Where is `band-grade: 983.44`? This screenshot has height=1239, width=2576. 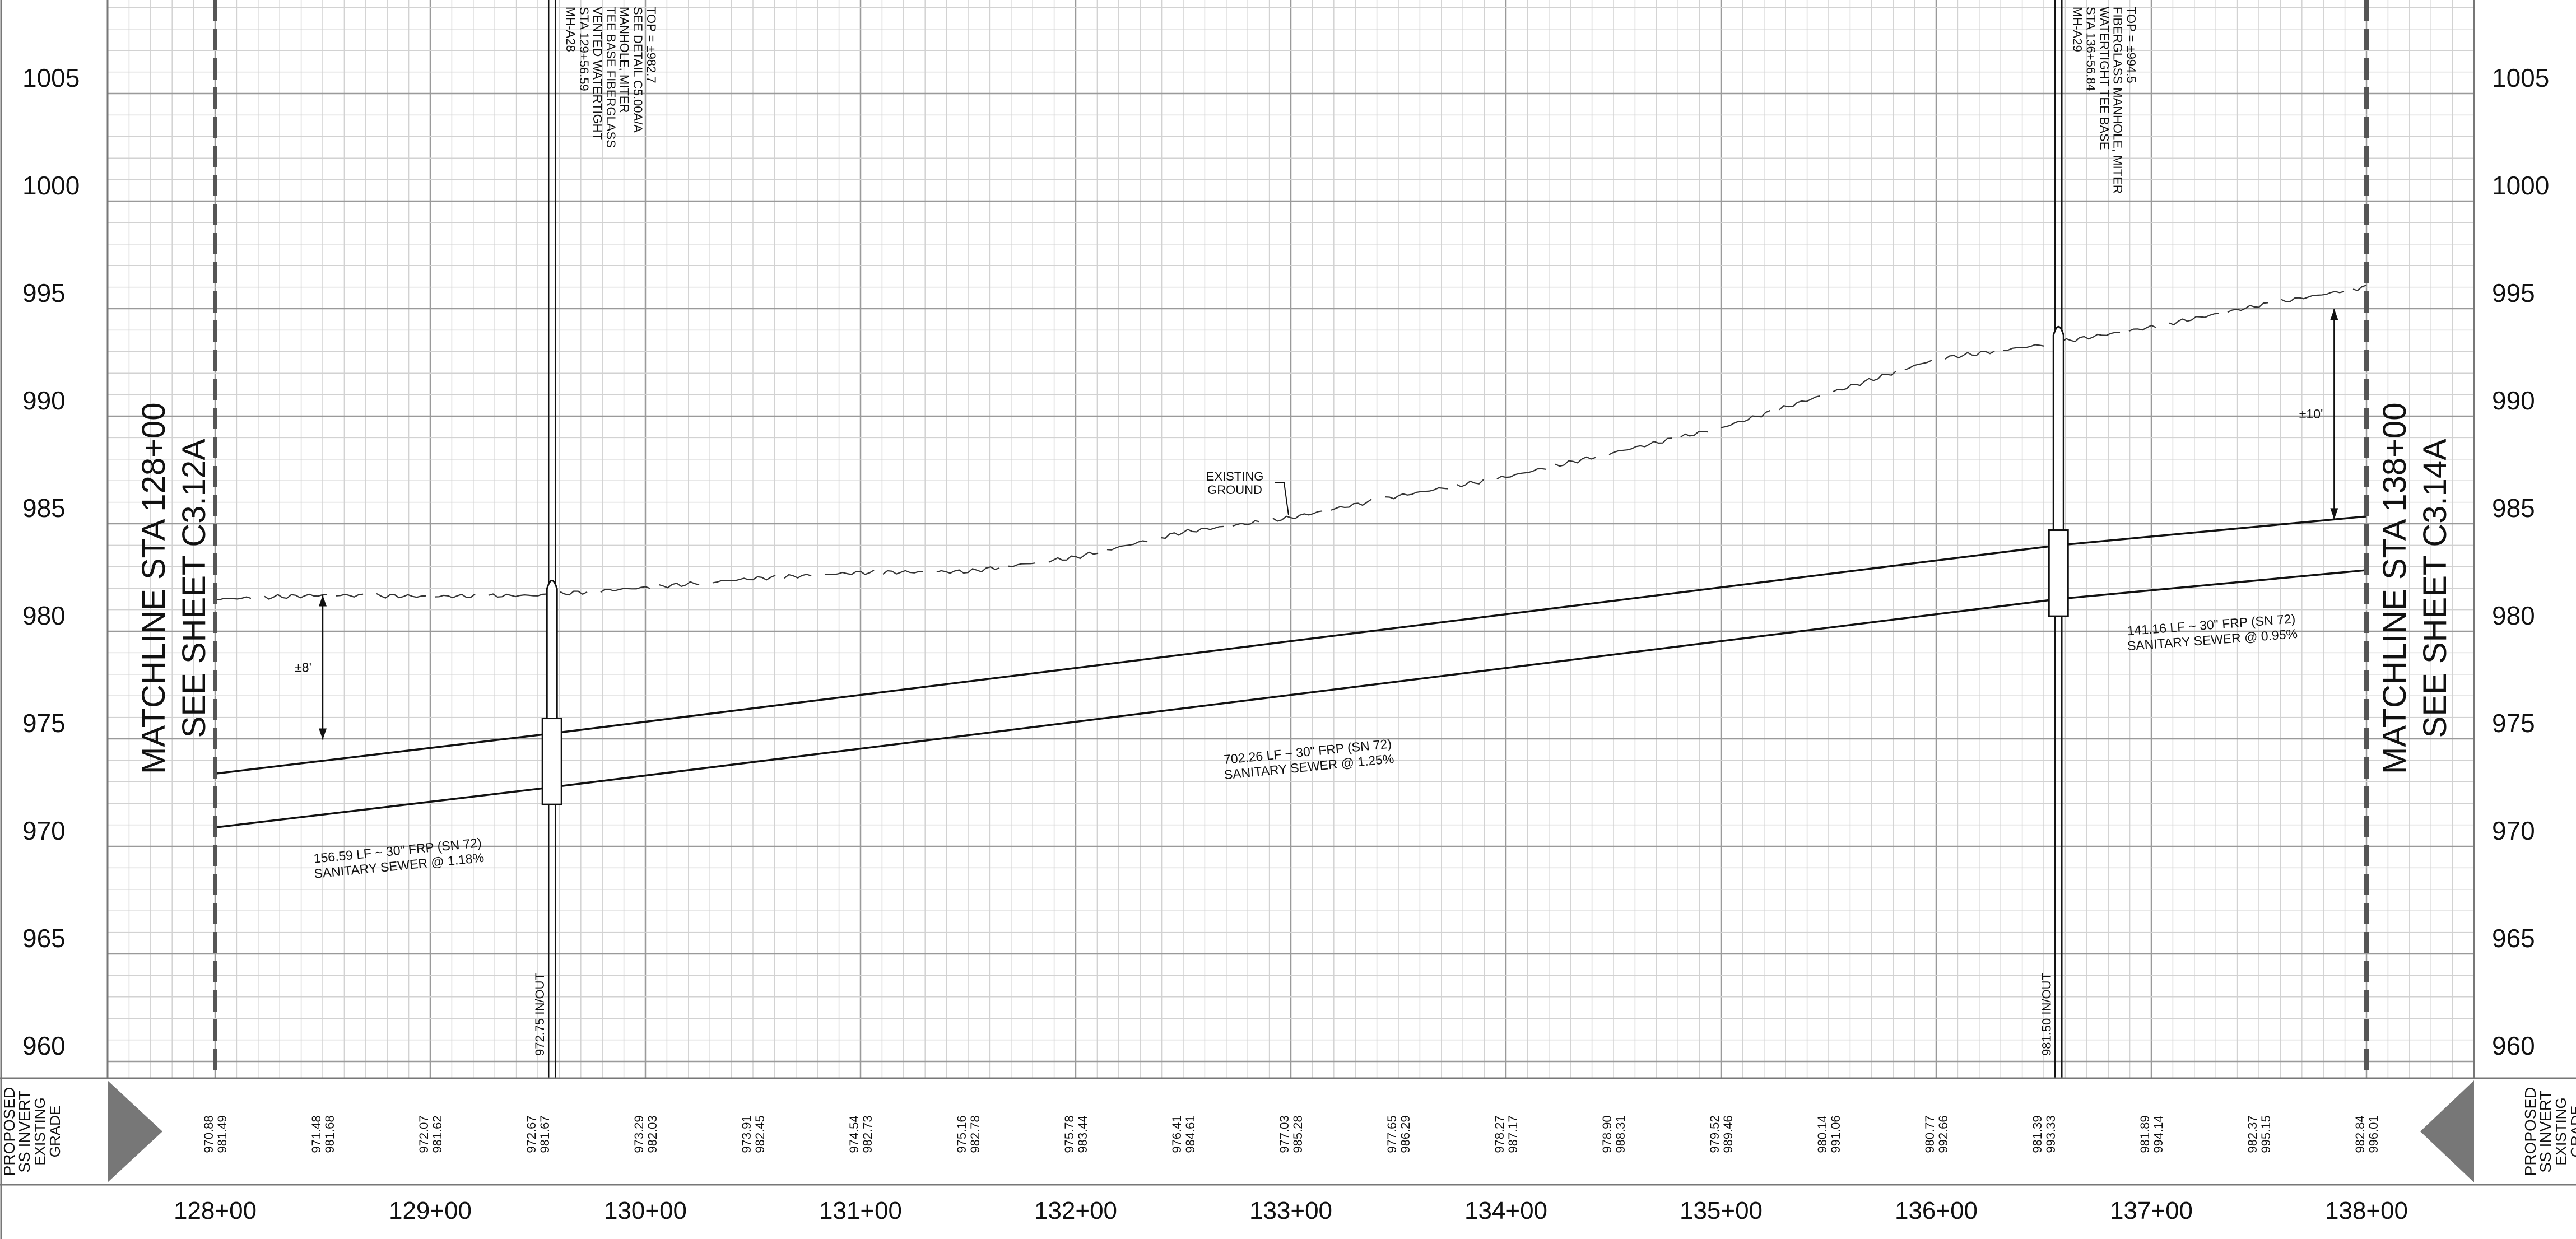
band-grade: 983.44 is located at coordinates (1083, 1134).